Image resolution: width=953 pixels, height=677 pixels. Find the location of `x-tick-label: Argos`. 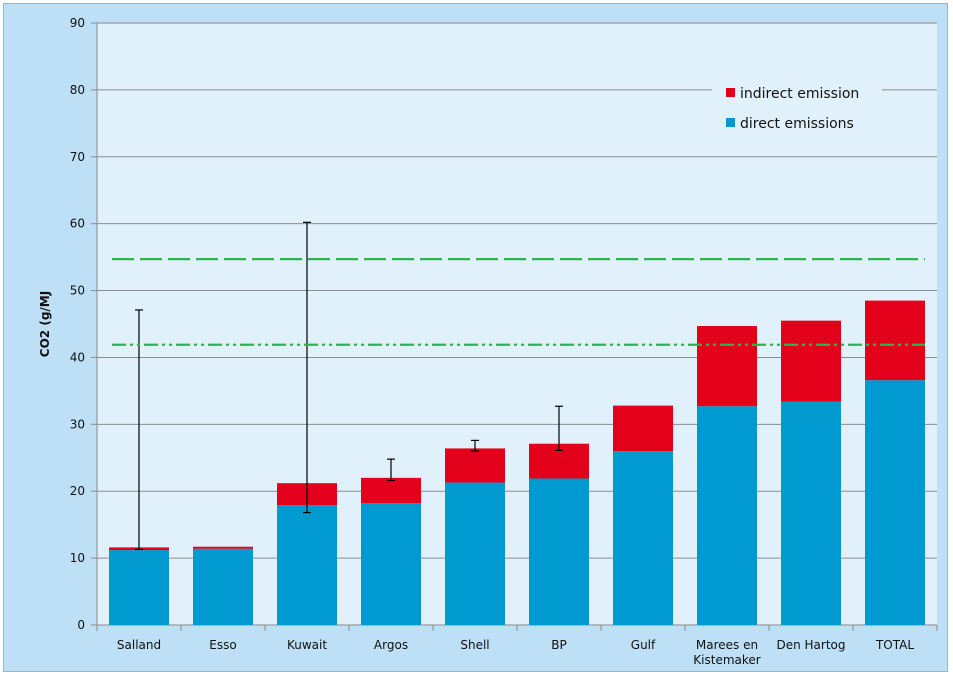

x-tick-label: Argos is located at coordinates (391, 645).